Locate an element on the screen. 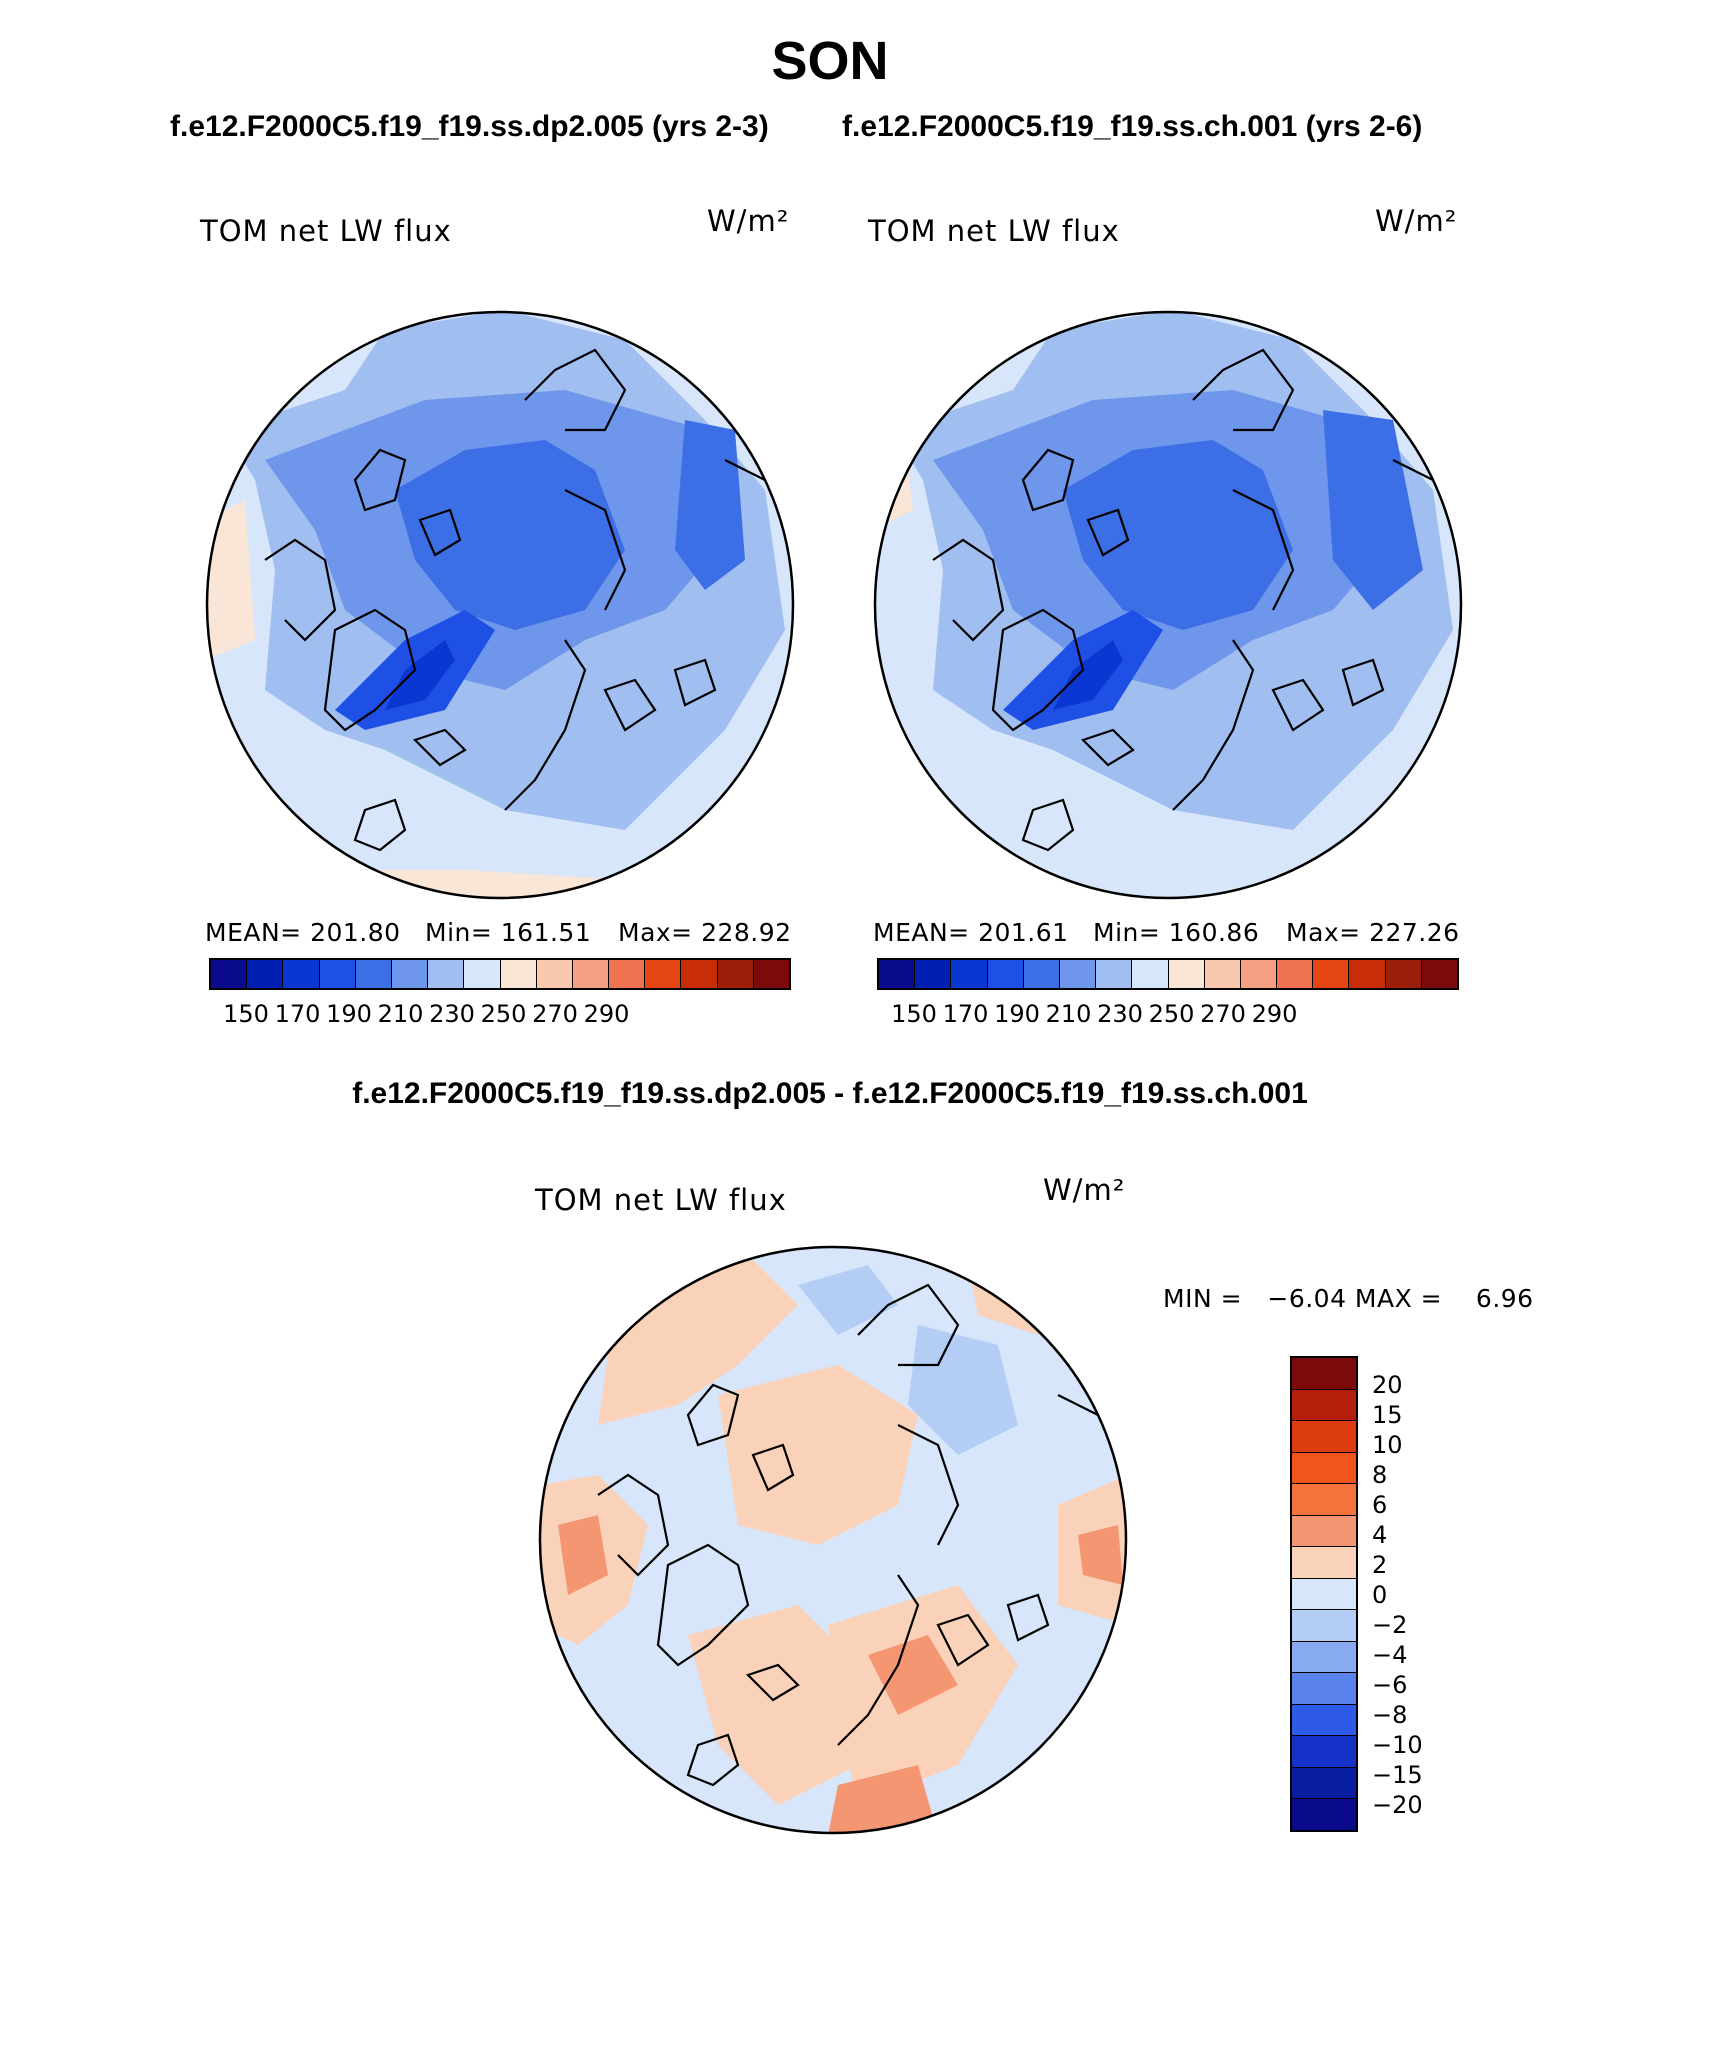 This screenshot has height=2061, width=1710. diff-unit-label: W/m² is located at coordinates (1084, 1190).